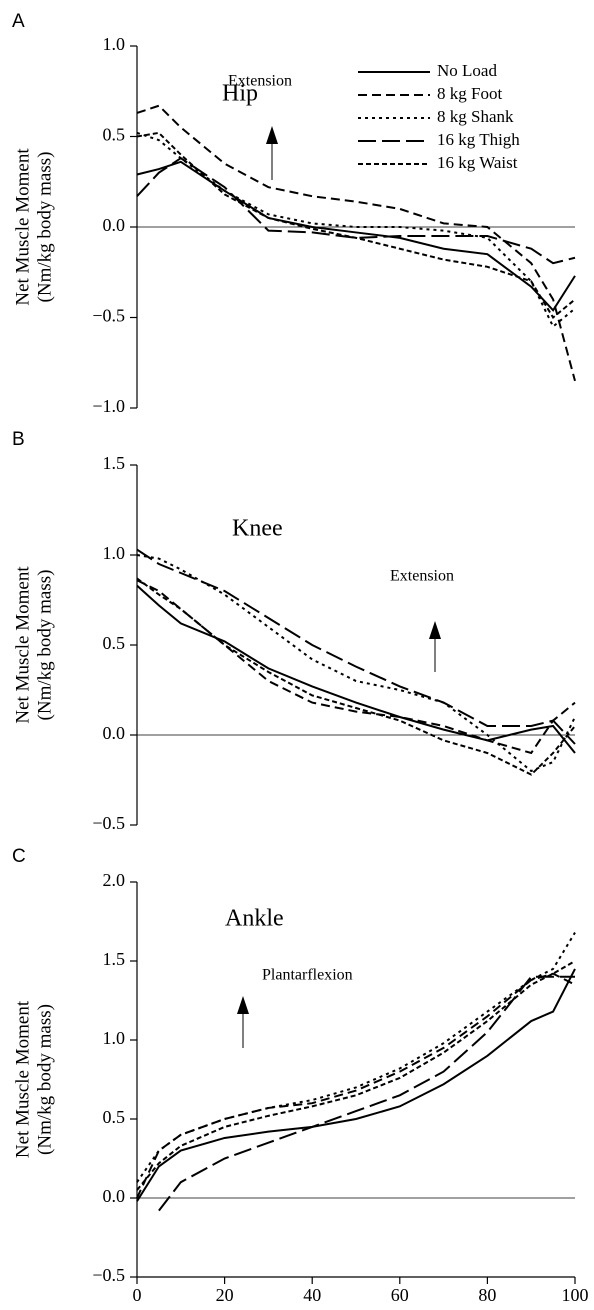 The width and height of the screenshot is (594, 1310). Describe the element at coordinates (575, 1295) in the screenshot. I see `x-tick-label: 100` at that location.